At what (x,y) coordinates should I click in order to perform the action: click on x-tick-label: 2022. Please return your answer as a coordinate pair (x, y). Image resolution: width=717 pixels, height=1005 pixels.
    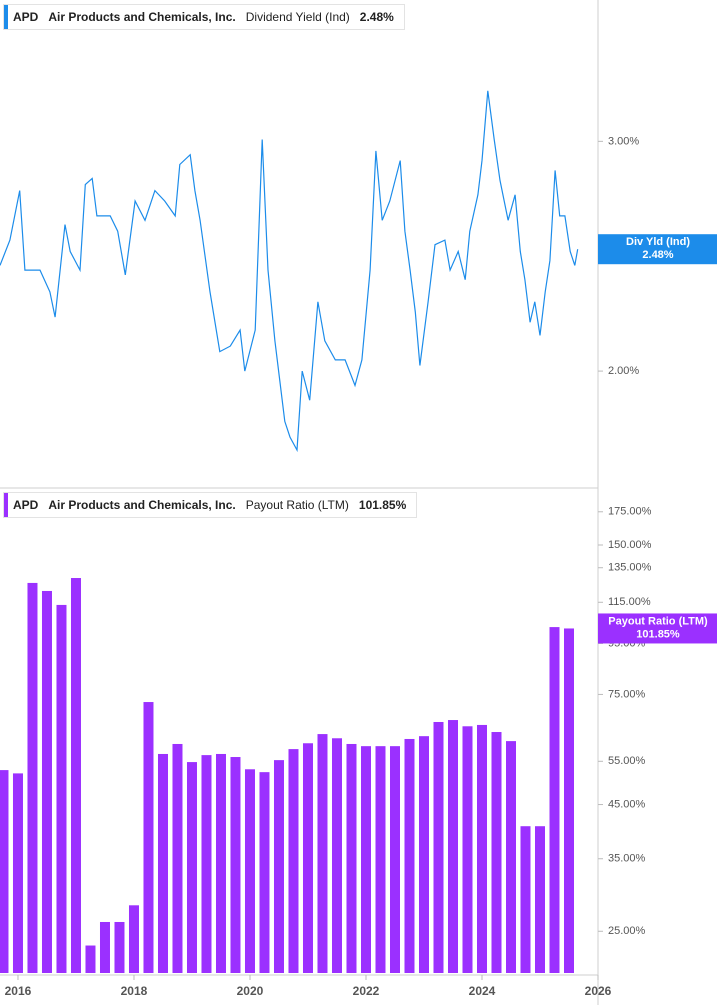
    Looking at the image, I should click on (366, 991).